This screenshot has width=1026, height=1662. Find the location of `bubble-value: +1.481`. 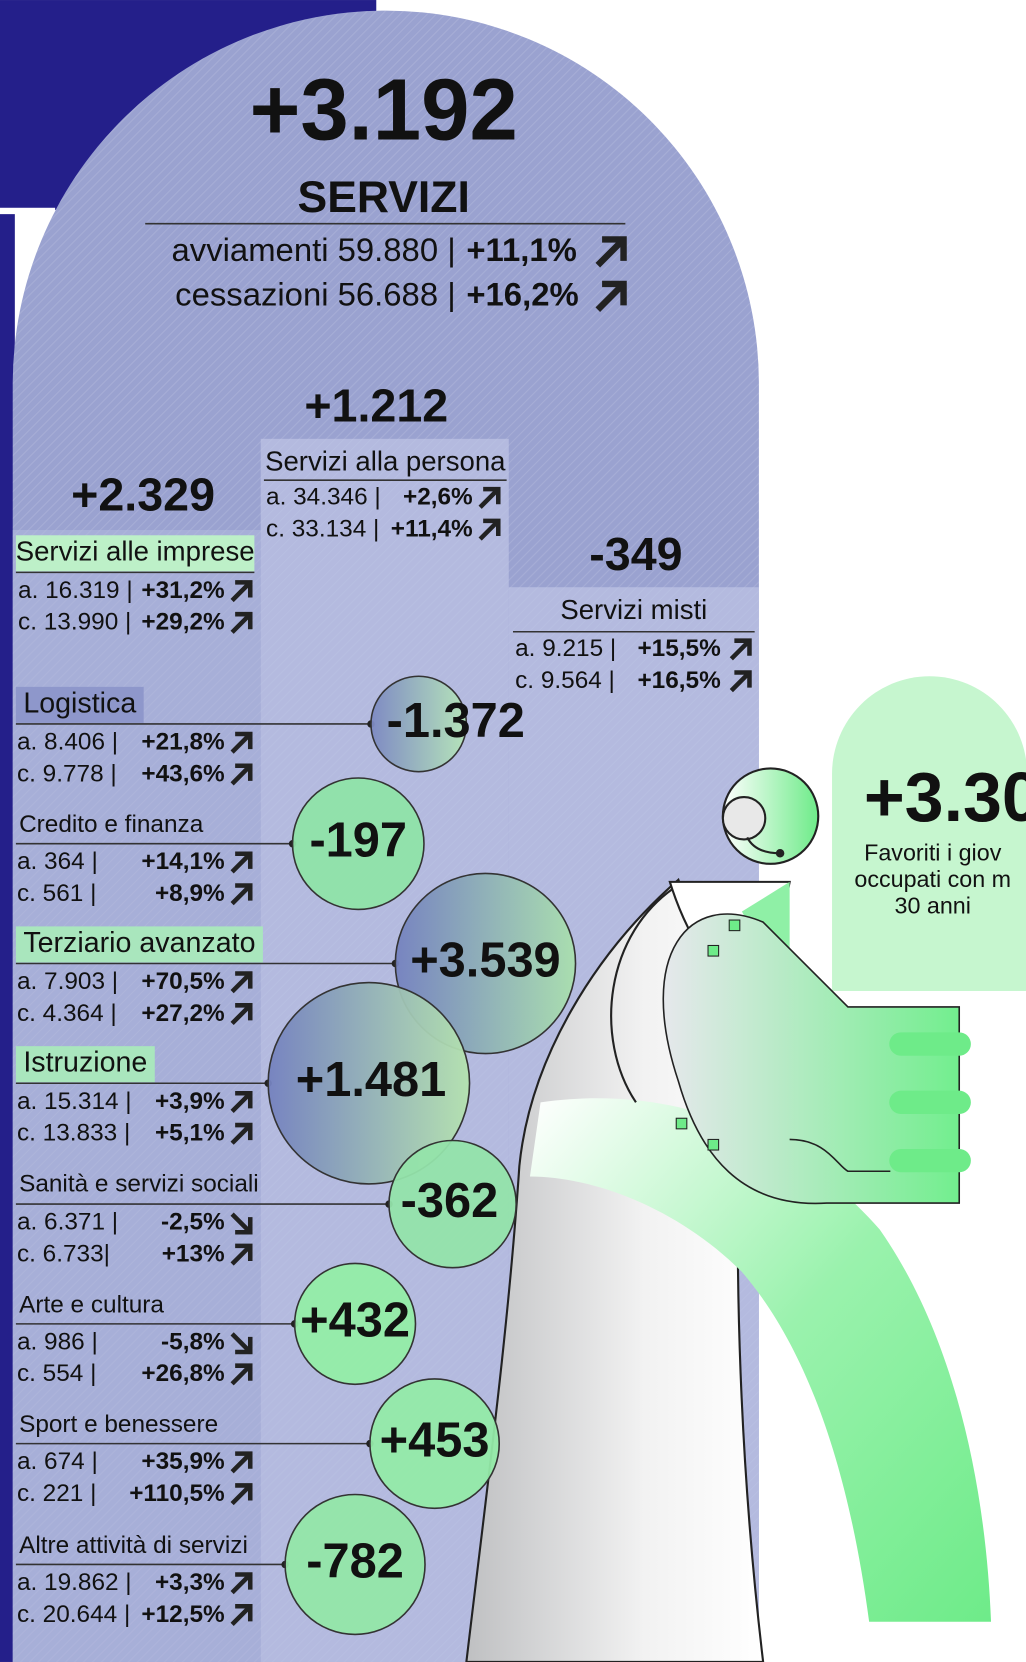

bubble-value: +1.481 is located at coordinates (371, 1080).